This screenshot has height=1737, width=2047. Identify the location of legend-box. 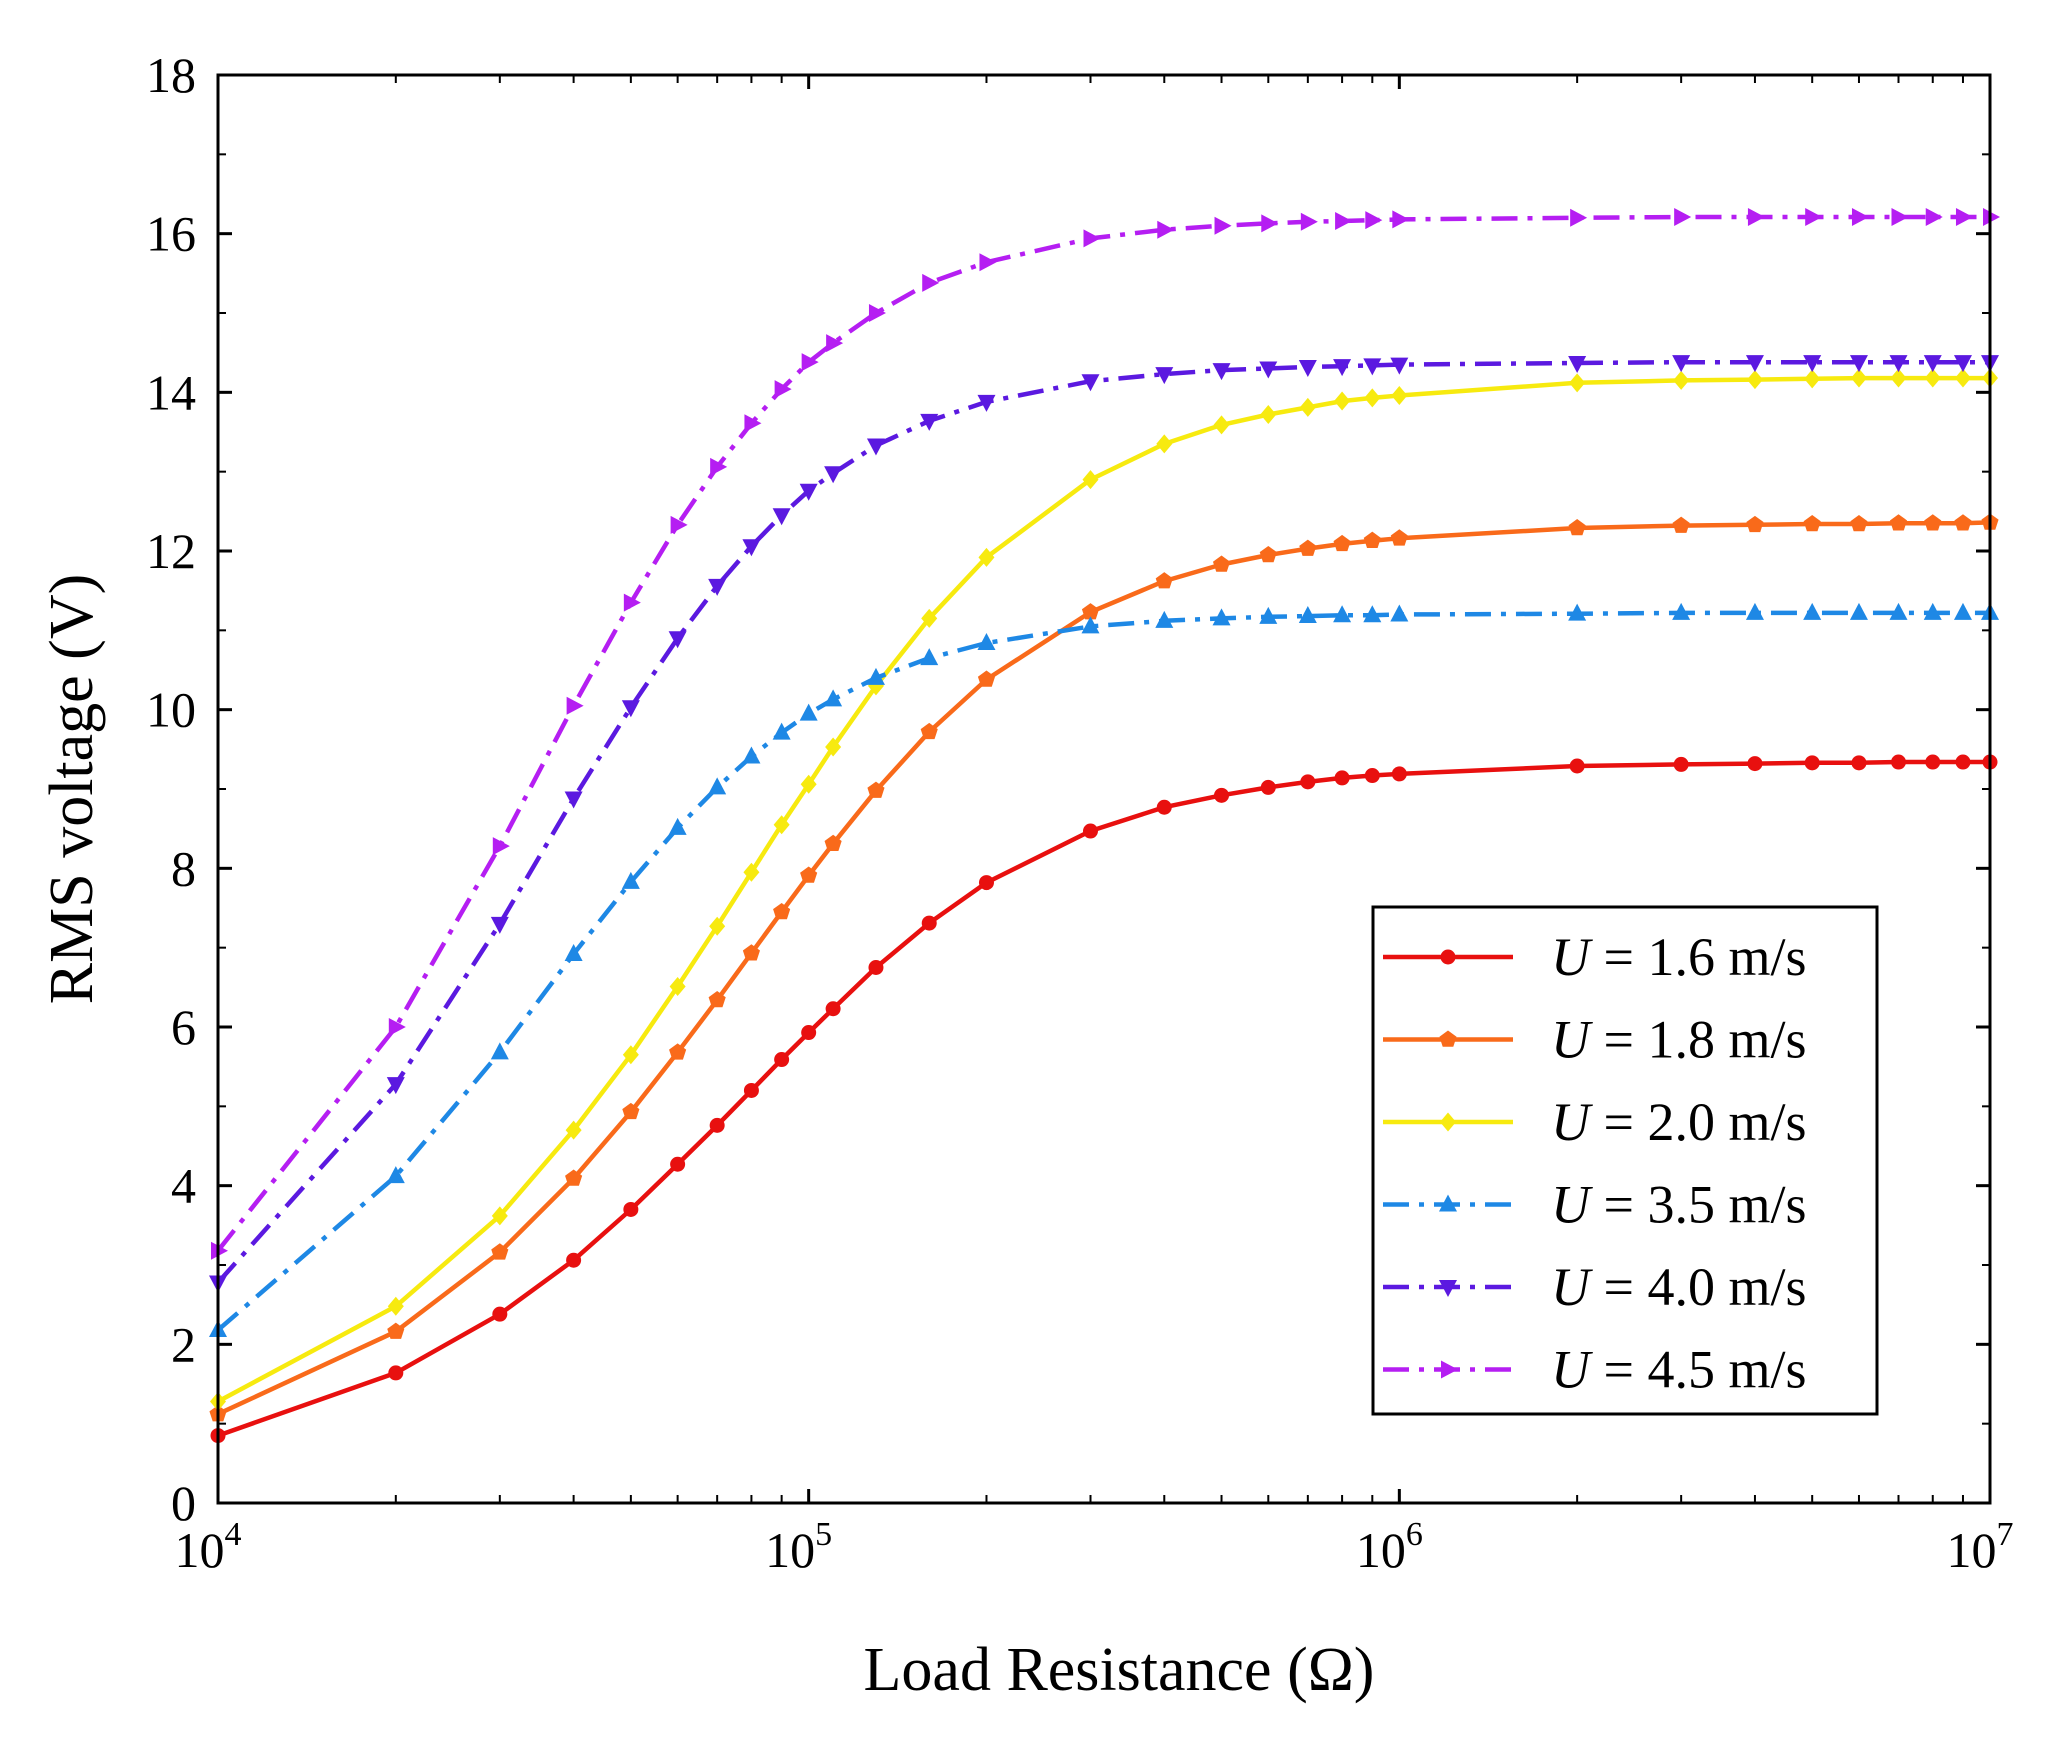
(1625, 1160).